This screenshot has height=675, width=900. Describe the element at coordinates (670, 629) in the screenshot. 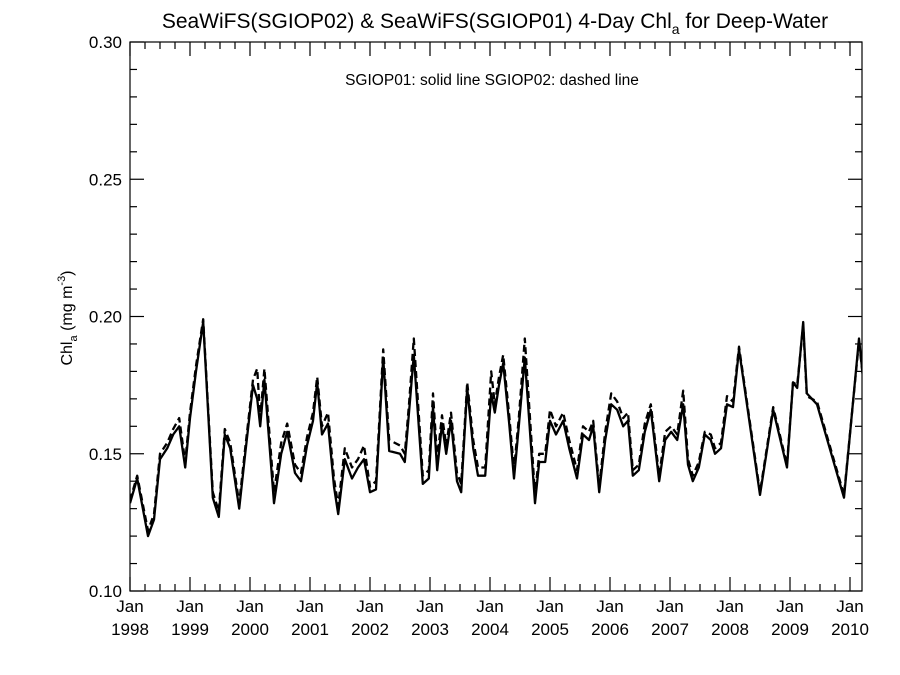

I see `x-tick-label-year: 2007` at that location.